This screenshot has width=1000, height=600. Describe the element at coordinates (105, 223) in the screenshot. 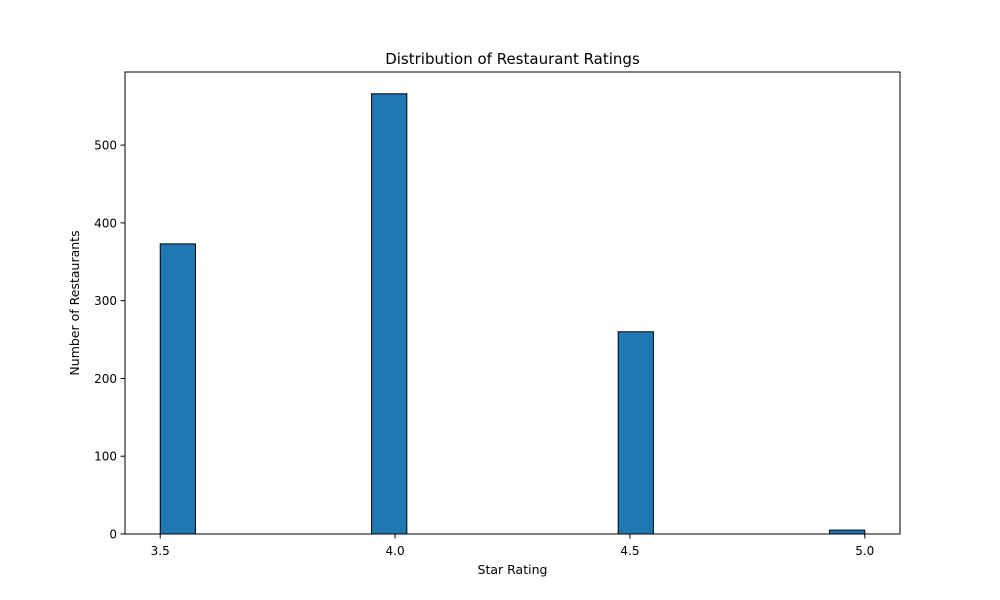

I see `y-tick-label: 400` at that location.